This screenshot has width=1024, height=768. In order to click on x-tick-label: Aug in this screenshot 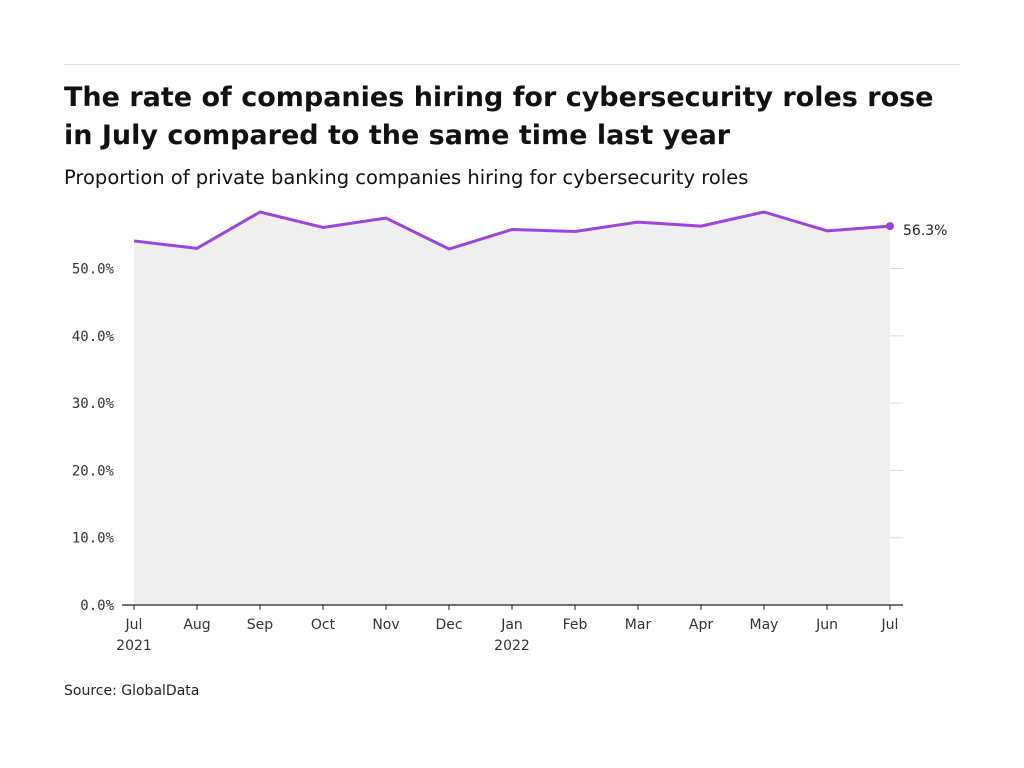, I will do `click(196, 625)`.